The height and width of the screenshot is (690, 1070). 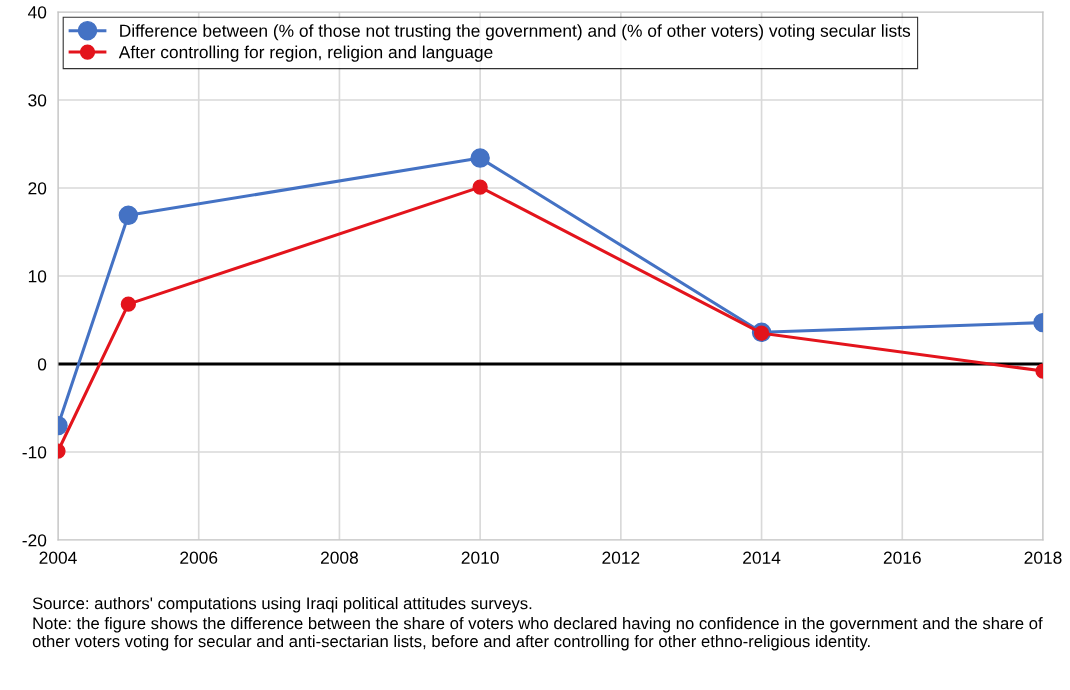 What do you see at coordinates (37, 100) in the screenshot?
I see `y-tick-label: 30` at bounding box center [37, 100].